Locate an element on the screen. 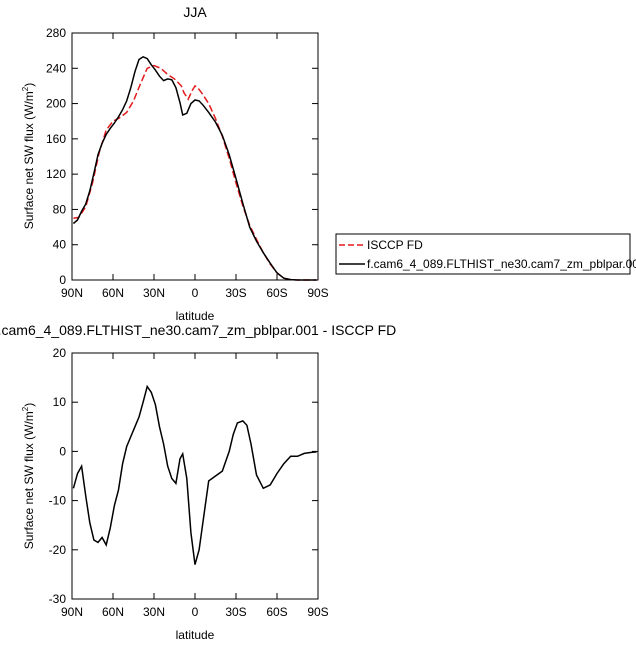  y-tick-label: 120 is located at coordinates (56, 174).